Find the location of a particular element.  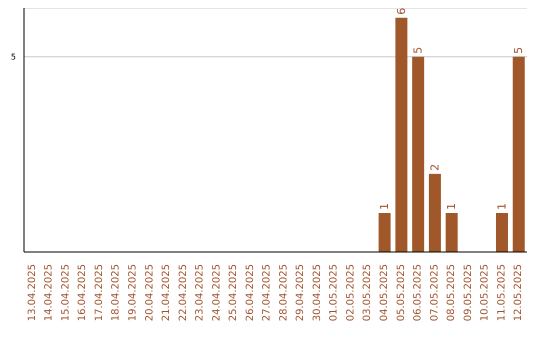

x-tick-label: 25.04.2025 is located at coordinates (234, 293).